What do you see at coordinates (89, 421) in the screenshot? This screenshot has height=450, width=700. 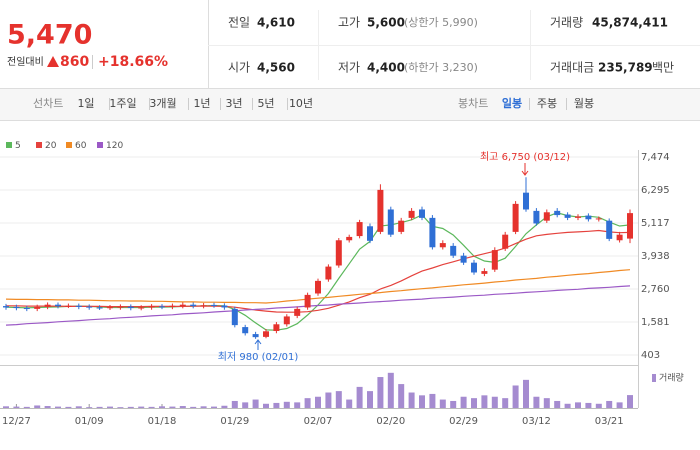 I see `x-tick-label: 01/09` at bounding box center [89, 421].